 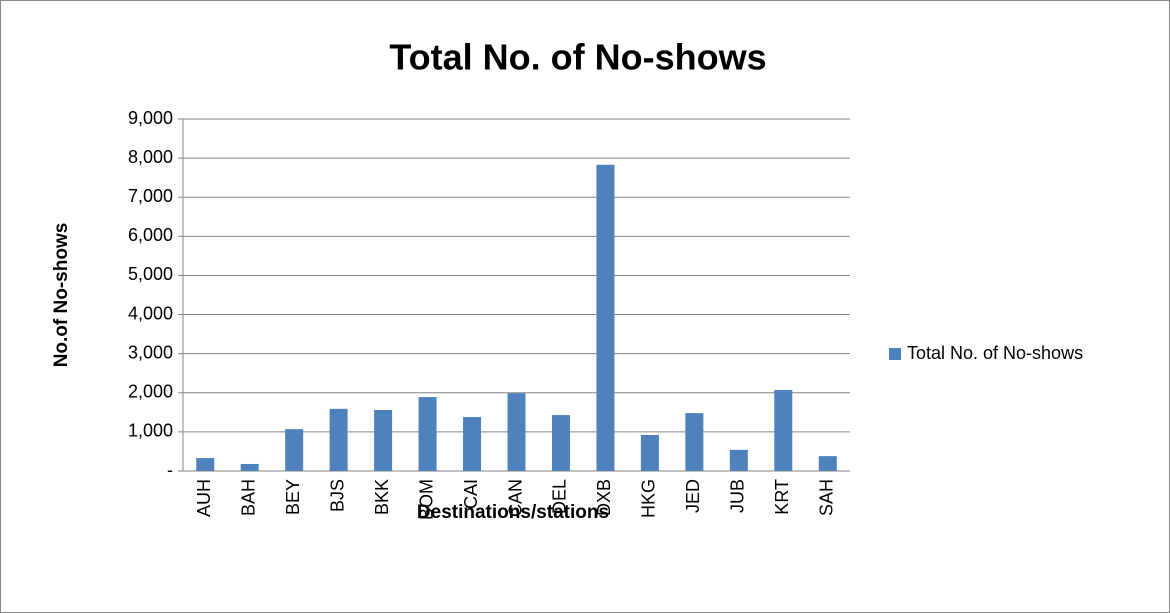 I want to click on x-axis-title: Destinations/stations, so click(x=513, y=512).